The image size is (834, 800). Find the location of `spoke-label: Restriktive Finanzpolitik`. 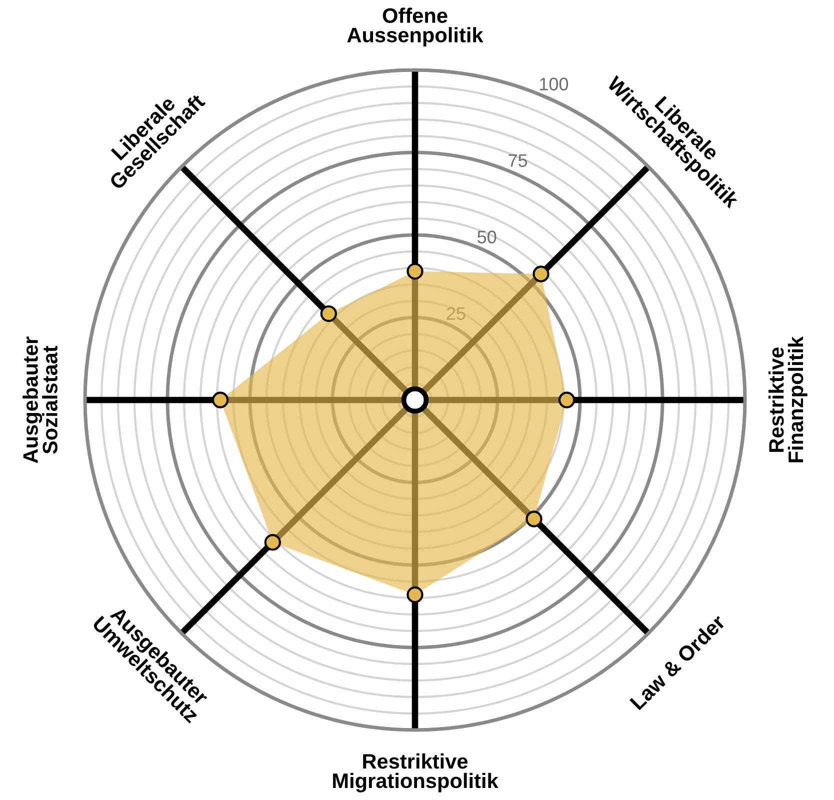

spoke-label: Restriktive Finanzpolitik is located at coordinates (788, 399).